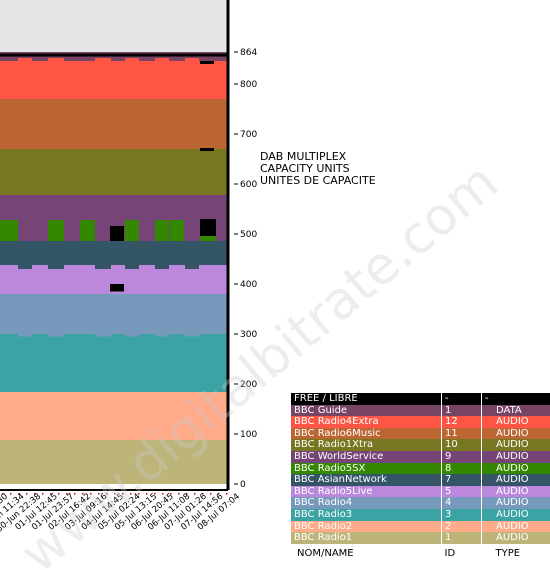  Describe the element at coordinates (248, 235) in the screenshot. I see `y-tick-label: 500` at that location.